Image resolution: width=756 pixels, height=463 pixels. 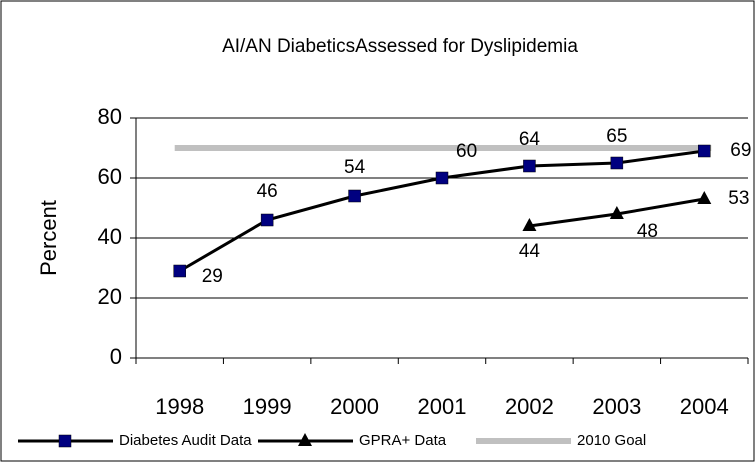 I want to click on x-tick-label: 2003, so click(x=616, y=406).